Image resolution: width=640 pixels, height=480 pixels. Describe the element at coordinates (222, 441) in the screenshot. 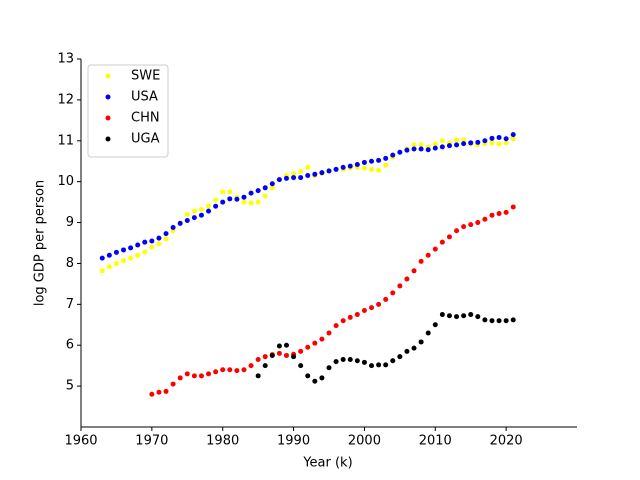

I see `x-tick-label: 1980` at that location.